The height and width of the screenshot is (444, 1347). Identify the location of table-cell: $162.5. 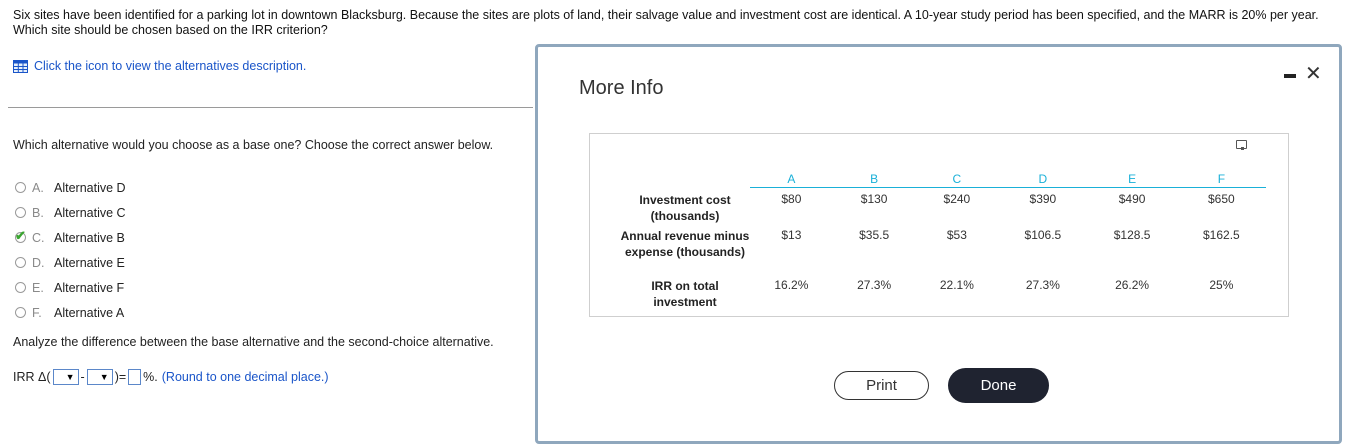
(1221, 234).